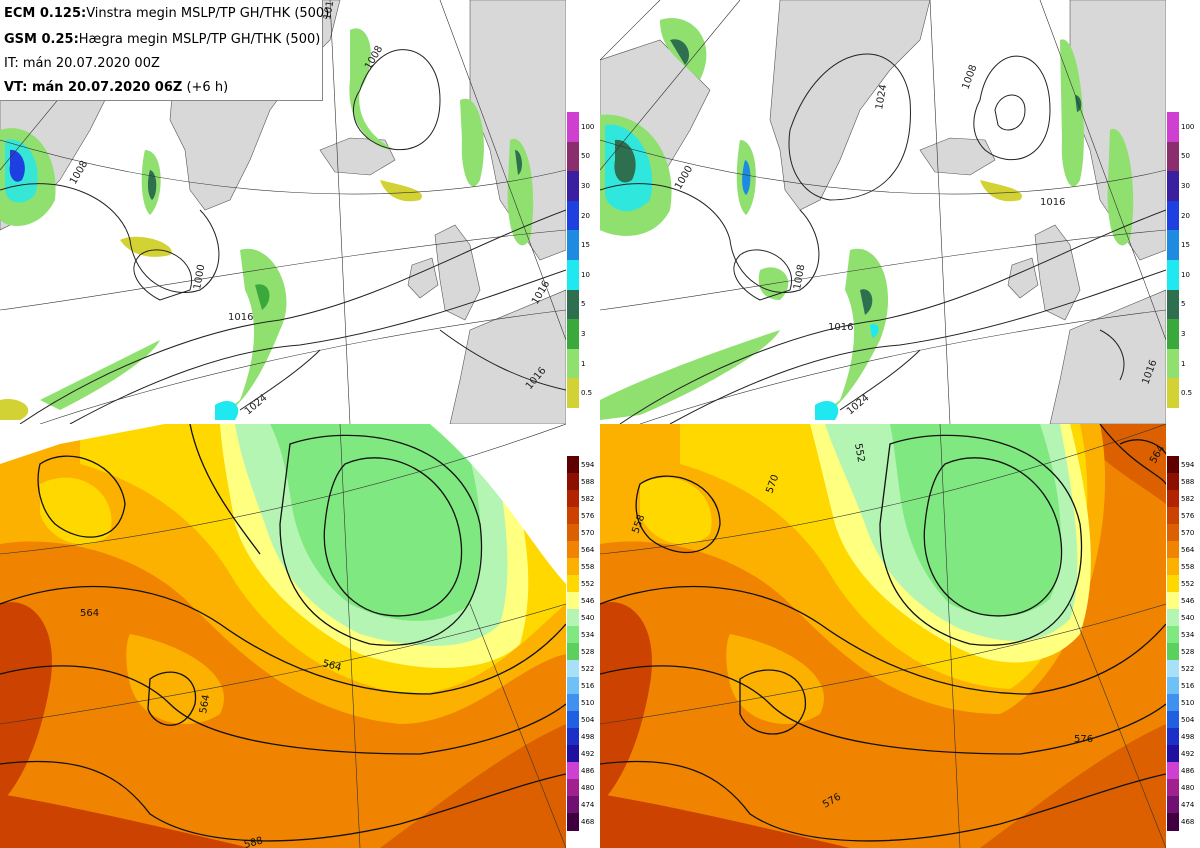 The height and width of the screenshot is (848, 1200). I want to click on legend-label: 468, so click(588, 821).